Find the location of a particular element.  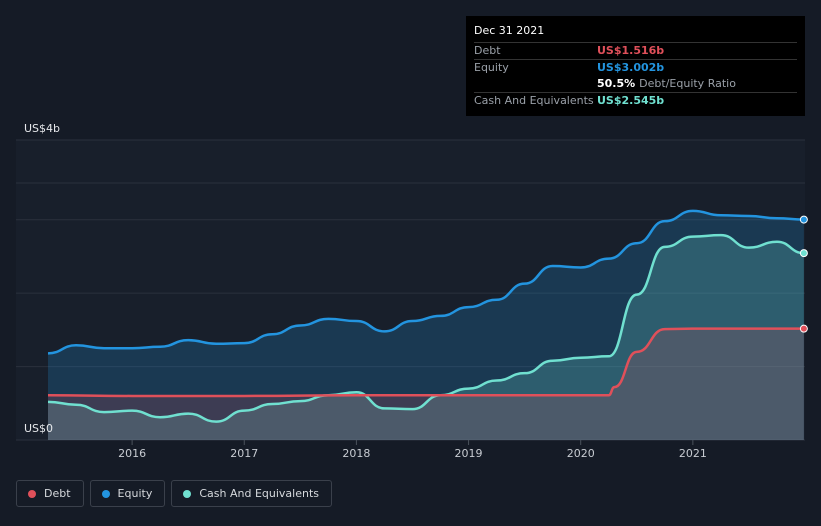

tooltip-debt-label: Debt is located at coordinates (487, 50).